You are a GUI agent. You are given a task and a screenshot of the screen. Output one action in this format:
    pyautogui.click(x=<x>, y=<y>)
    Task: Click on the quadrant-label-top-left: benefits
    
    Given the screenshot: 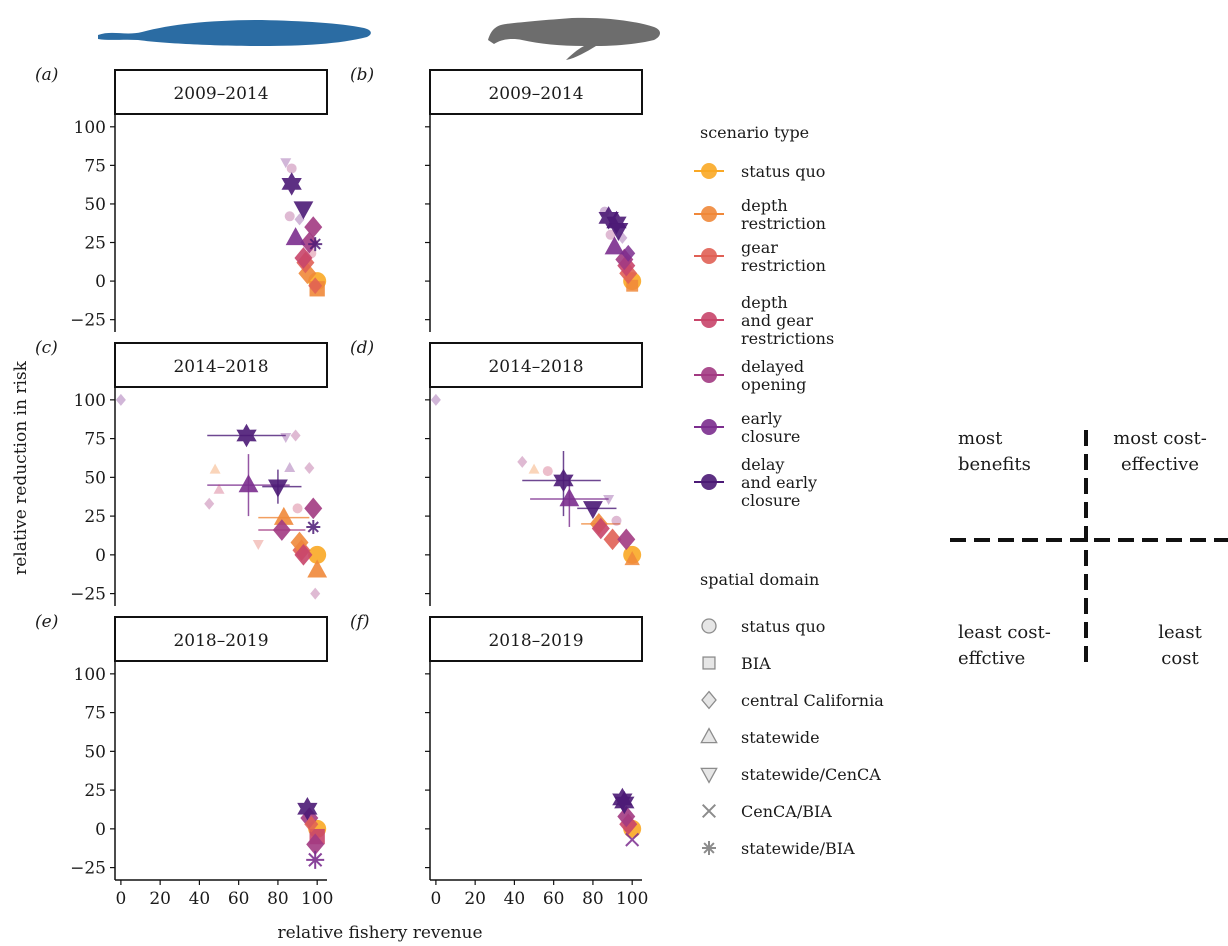 What is the action you would take?
    pyautogui.click(x=994, y=464)
    